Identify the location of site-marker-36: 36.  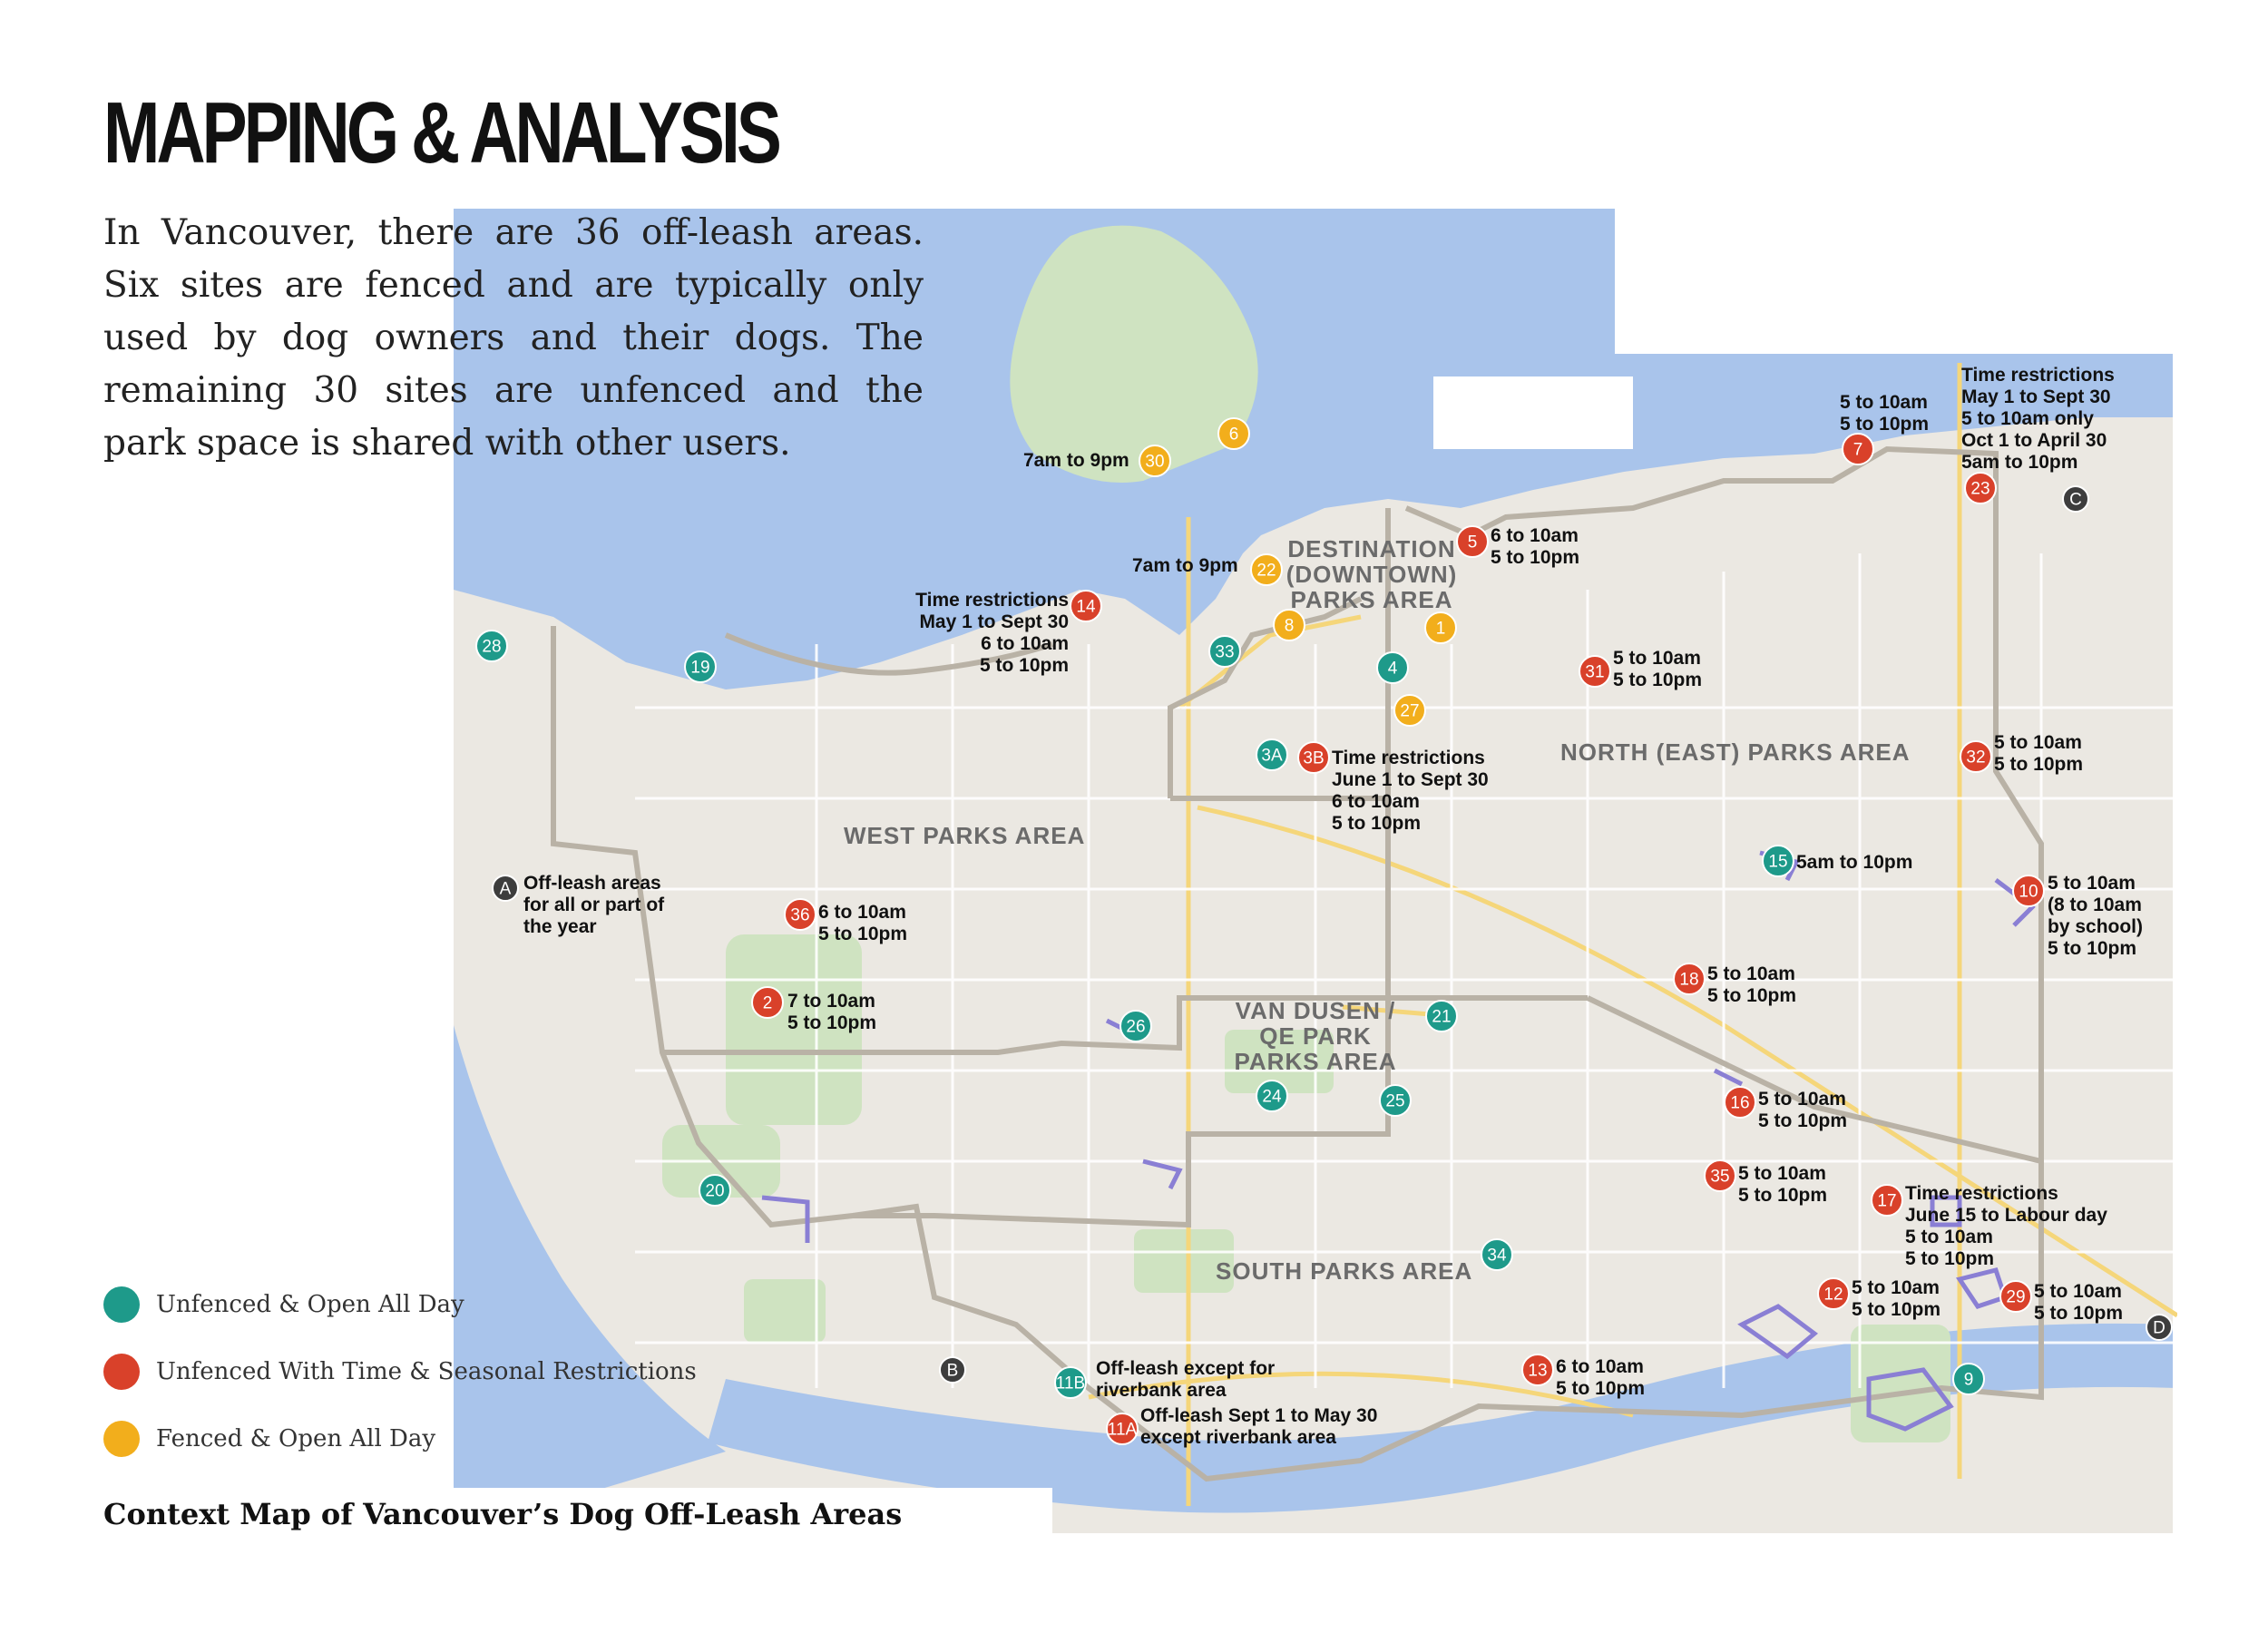
(800, 914).